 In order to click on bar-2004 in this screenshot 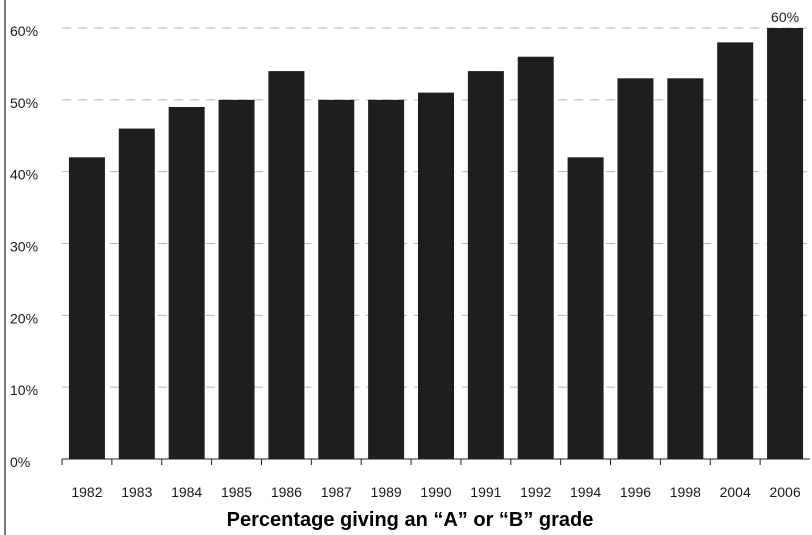, I will do `click(735, 250)`.